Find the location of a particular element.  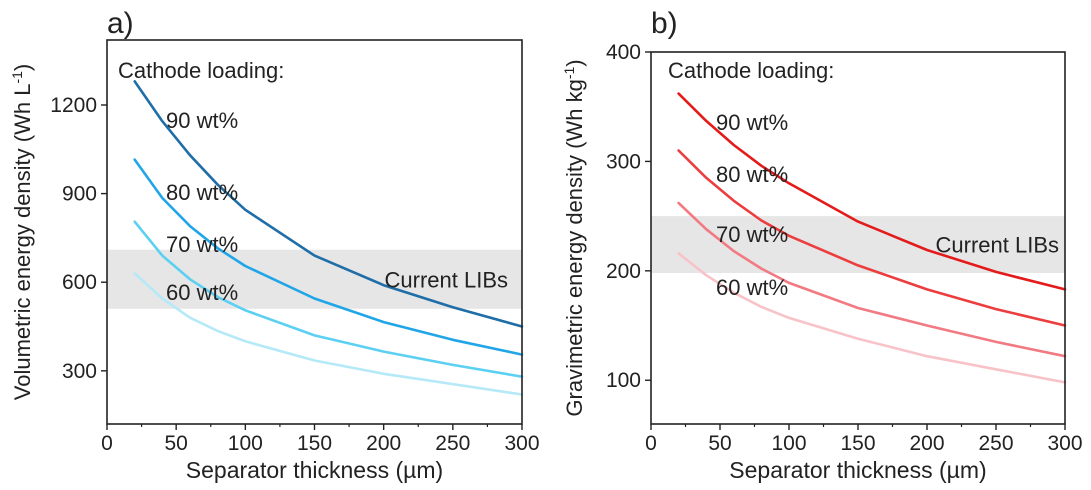

y-tick-label: 900 is located at coordinates (79, 194).